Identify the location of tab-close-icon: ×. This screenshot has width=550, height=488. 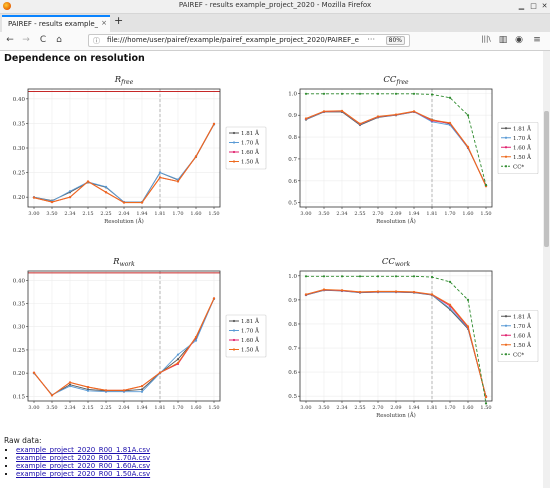
(104, 23).